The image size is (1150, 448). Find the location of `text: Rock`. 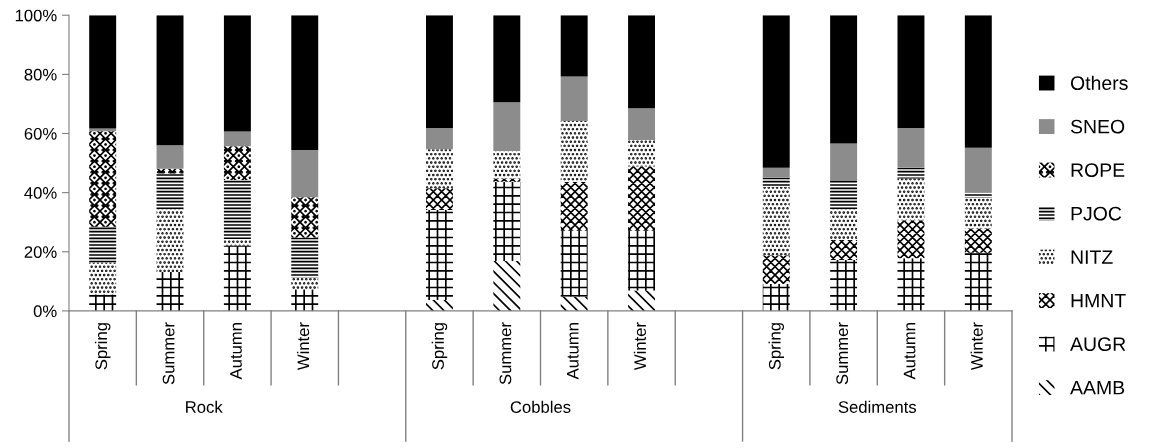

text: Rock is located at coordinates (204, 406).